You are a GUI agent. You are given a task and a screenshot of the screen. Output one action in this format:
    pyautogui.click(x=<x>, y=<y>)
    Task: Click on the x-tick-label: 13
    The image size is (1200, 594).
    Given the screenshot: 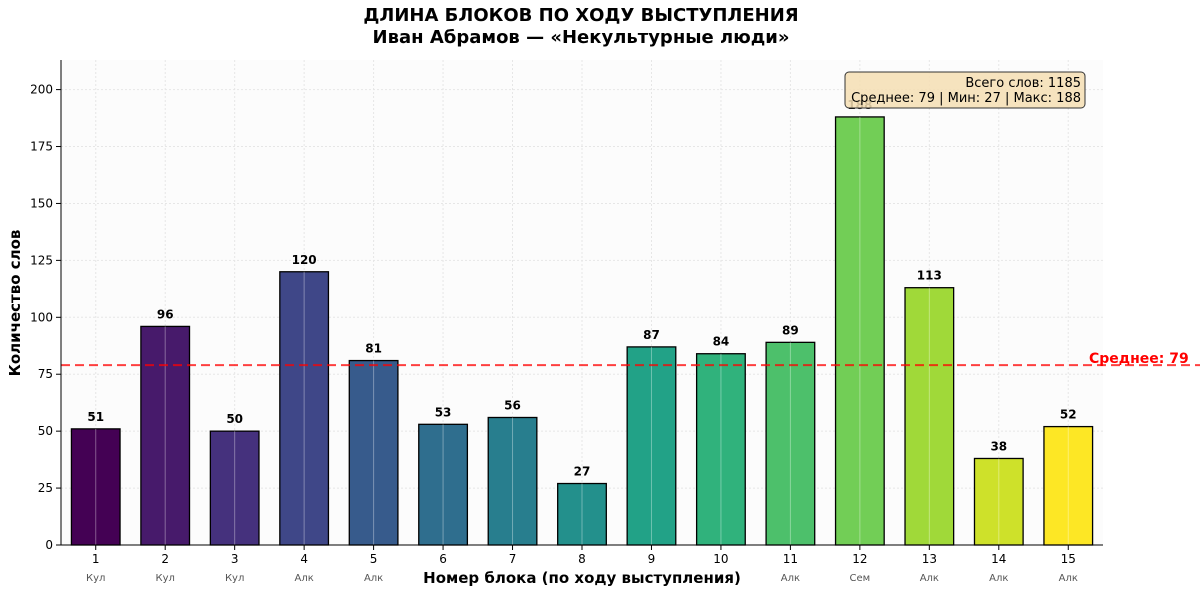 What is the action you would take?
    pyautogui.click(x=929, y=559)
    